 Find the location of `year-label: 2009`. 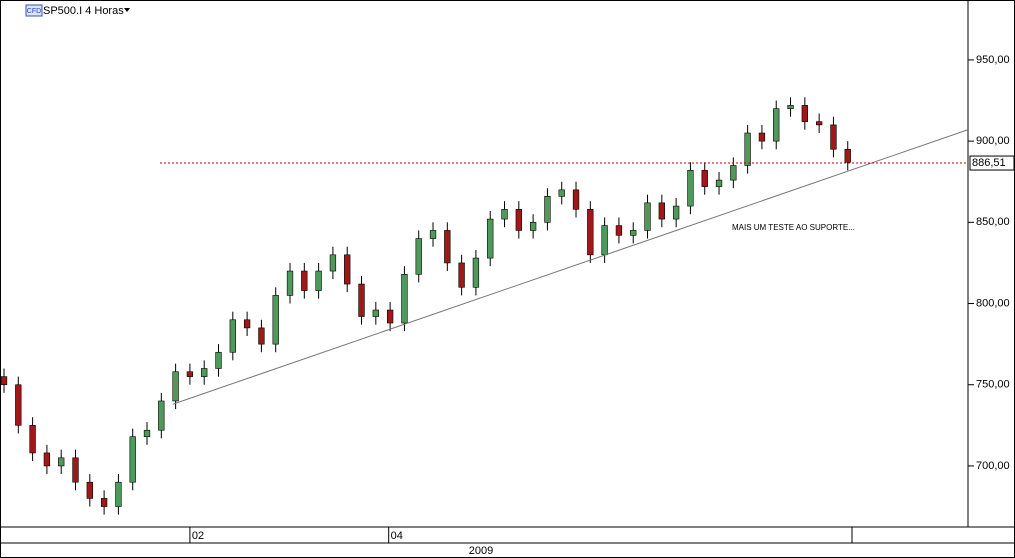

year-label: 2009 is located at coordinates (481, 551).